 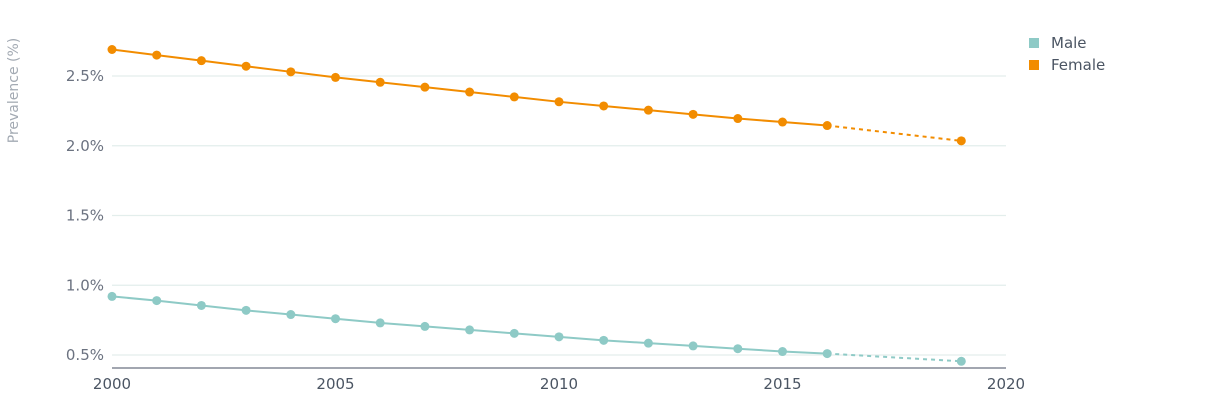 I want to click on series-male, so click(x=536, y=328).